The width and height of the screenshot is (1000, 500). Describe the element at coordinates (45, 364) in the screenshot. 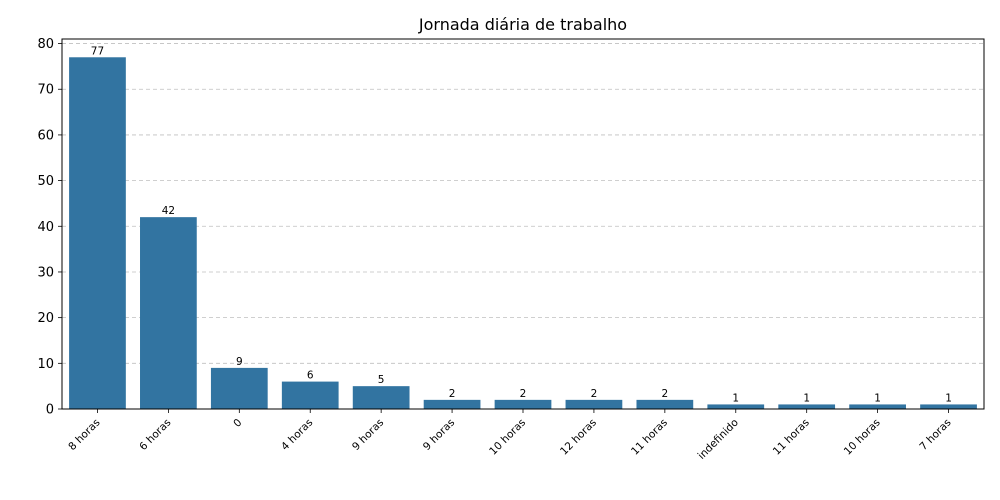

I see `y-tick-label: 10` at that location.